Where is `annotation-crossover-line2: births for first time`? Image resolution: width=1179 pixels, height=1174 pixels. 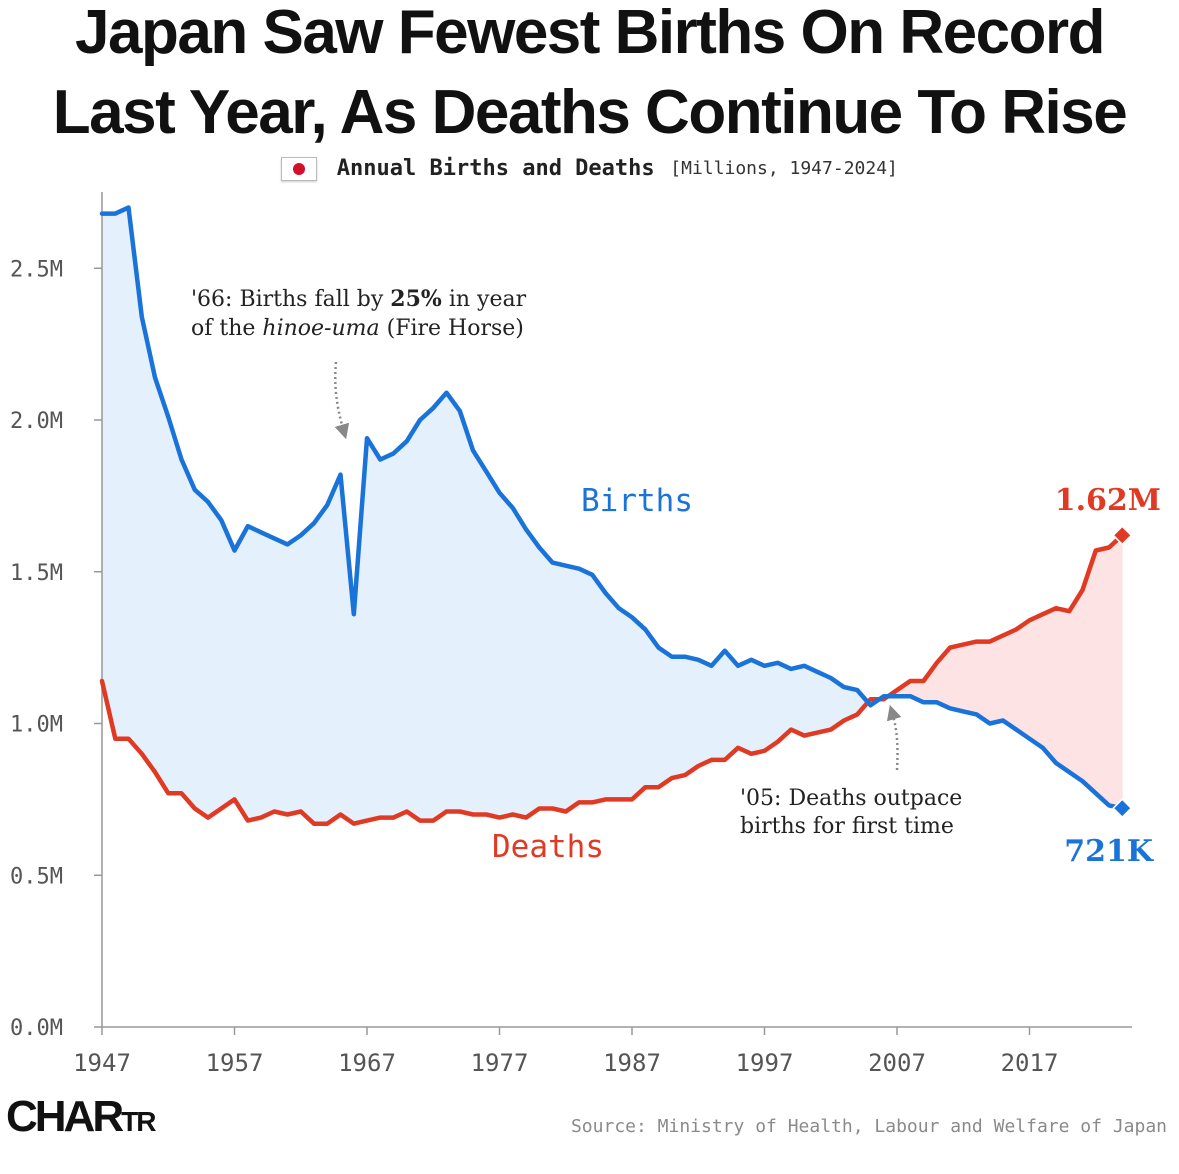
annotation-crossover-line2: births for first time is located at coordinates (847, 826).